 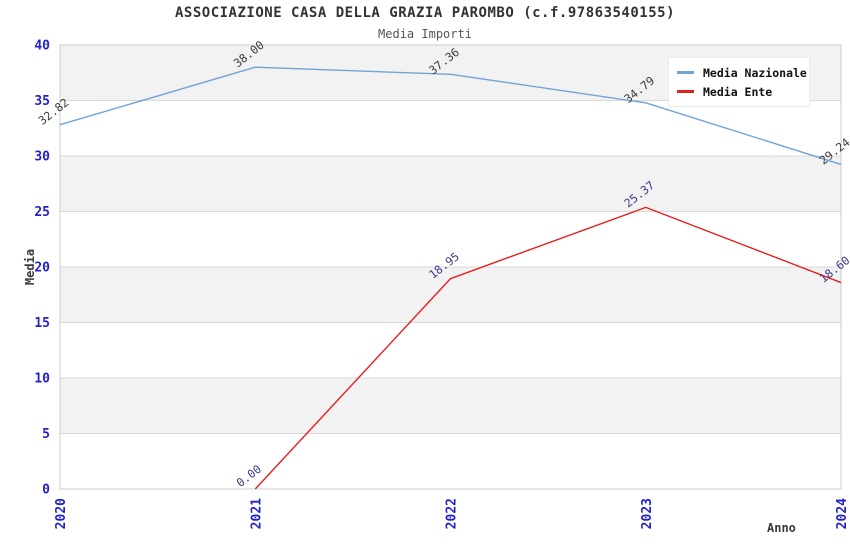 I want to click on legend-line-swatch-ente, so click(x=685, y=91).